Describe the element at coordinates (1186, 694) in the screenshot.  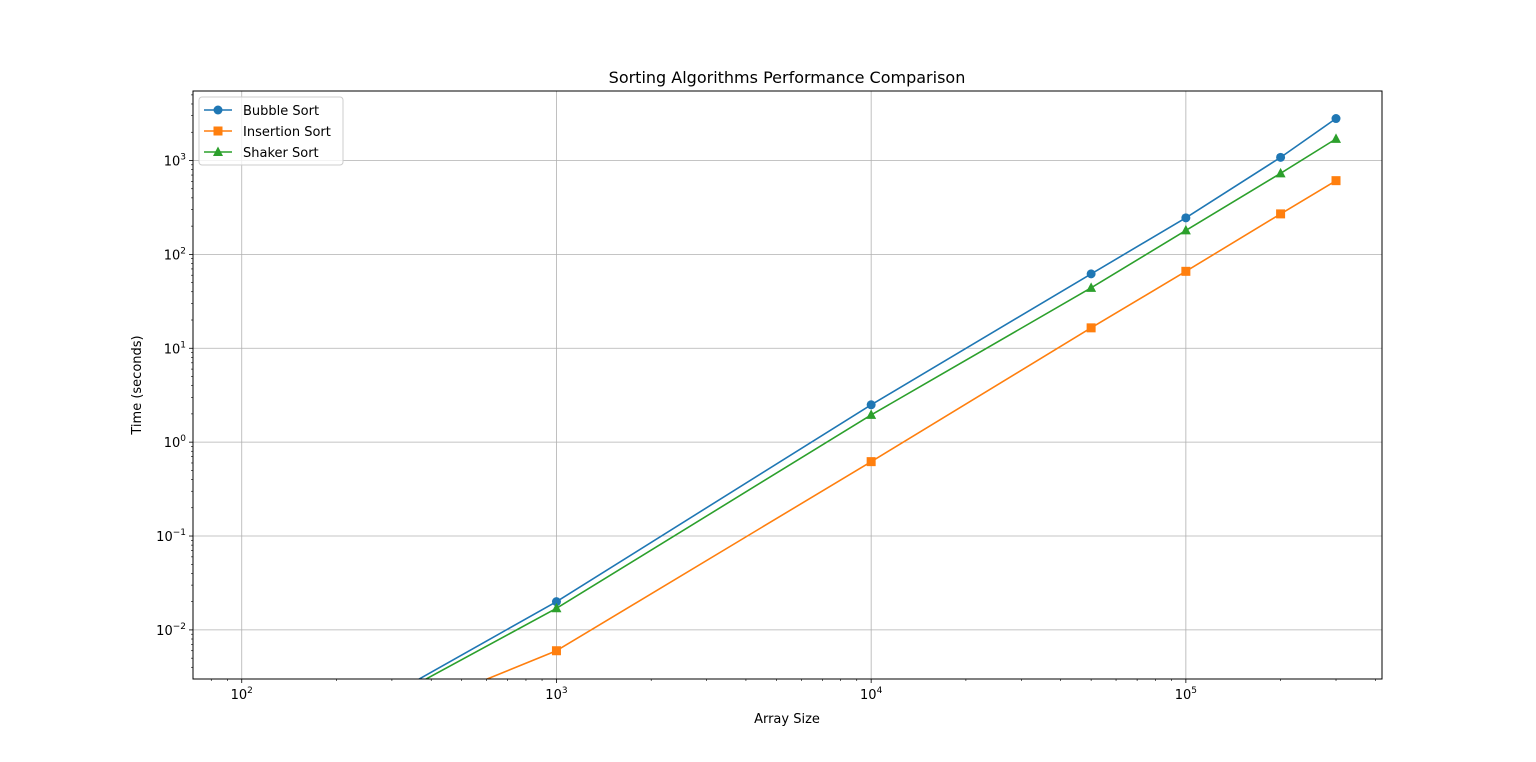
I see `x-tick-label: 10⁵` at that location.